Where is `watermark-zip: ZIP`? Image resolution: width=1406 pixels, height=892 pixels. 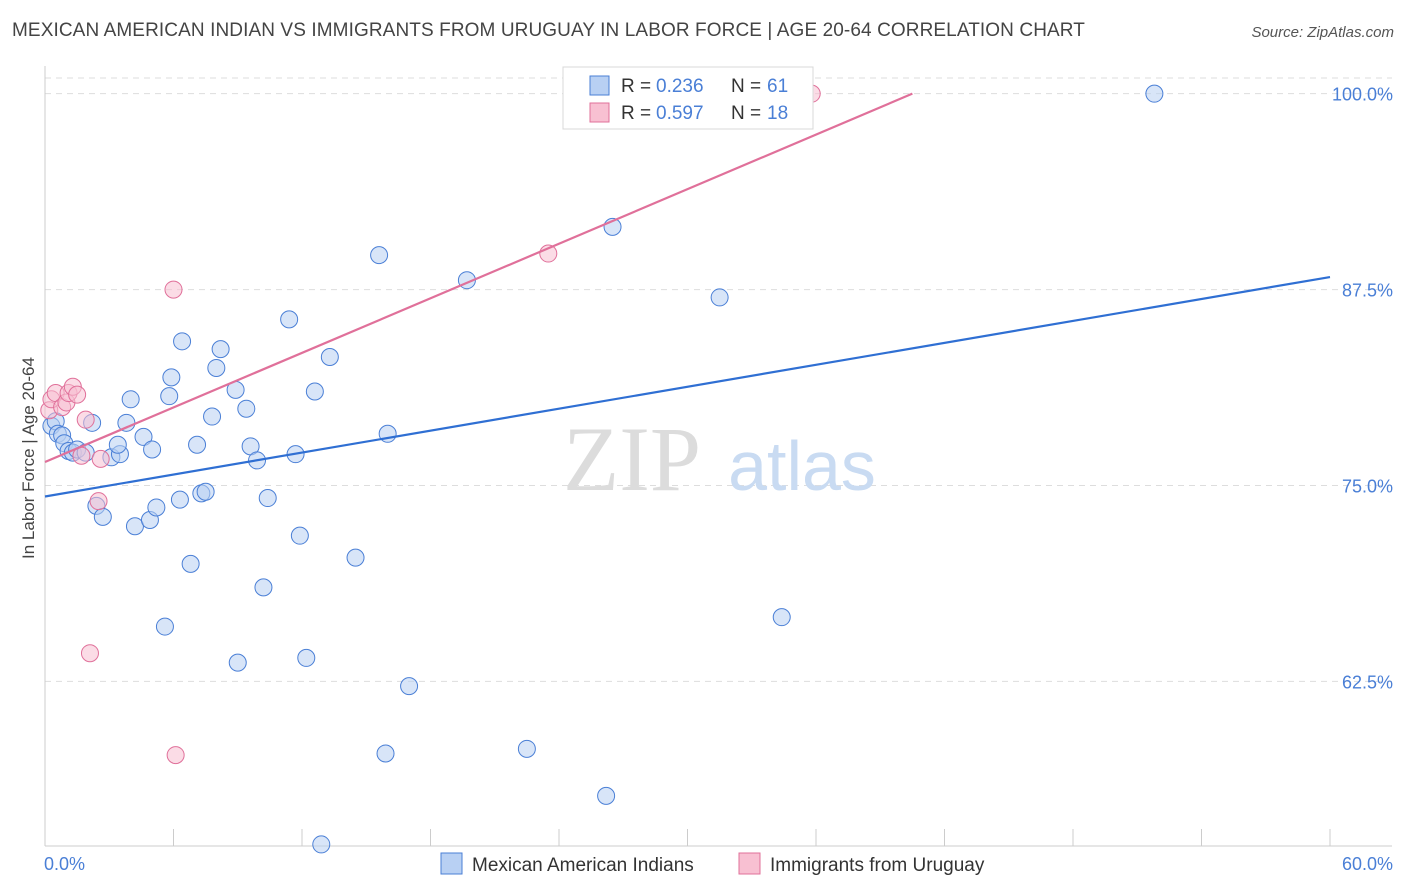
watermark-zip: ZIP is located at coordinates (632, 459).